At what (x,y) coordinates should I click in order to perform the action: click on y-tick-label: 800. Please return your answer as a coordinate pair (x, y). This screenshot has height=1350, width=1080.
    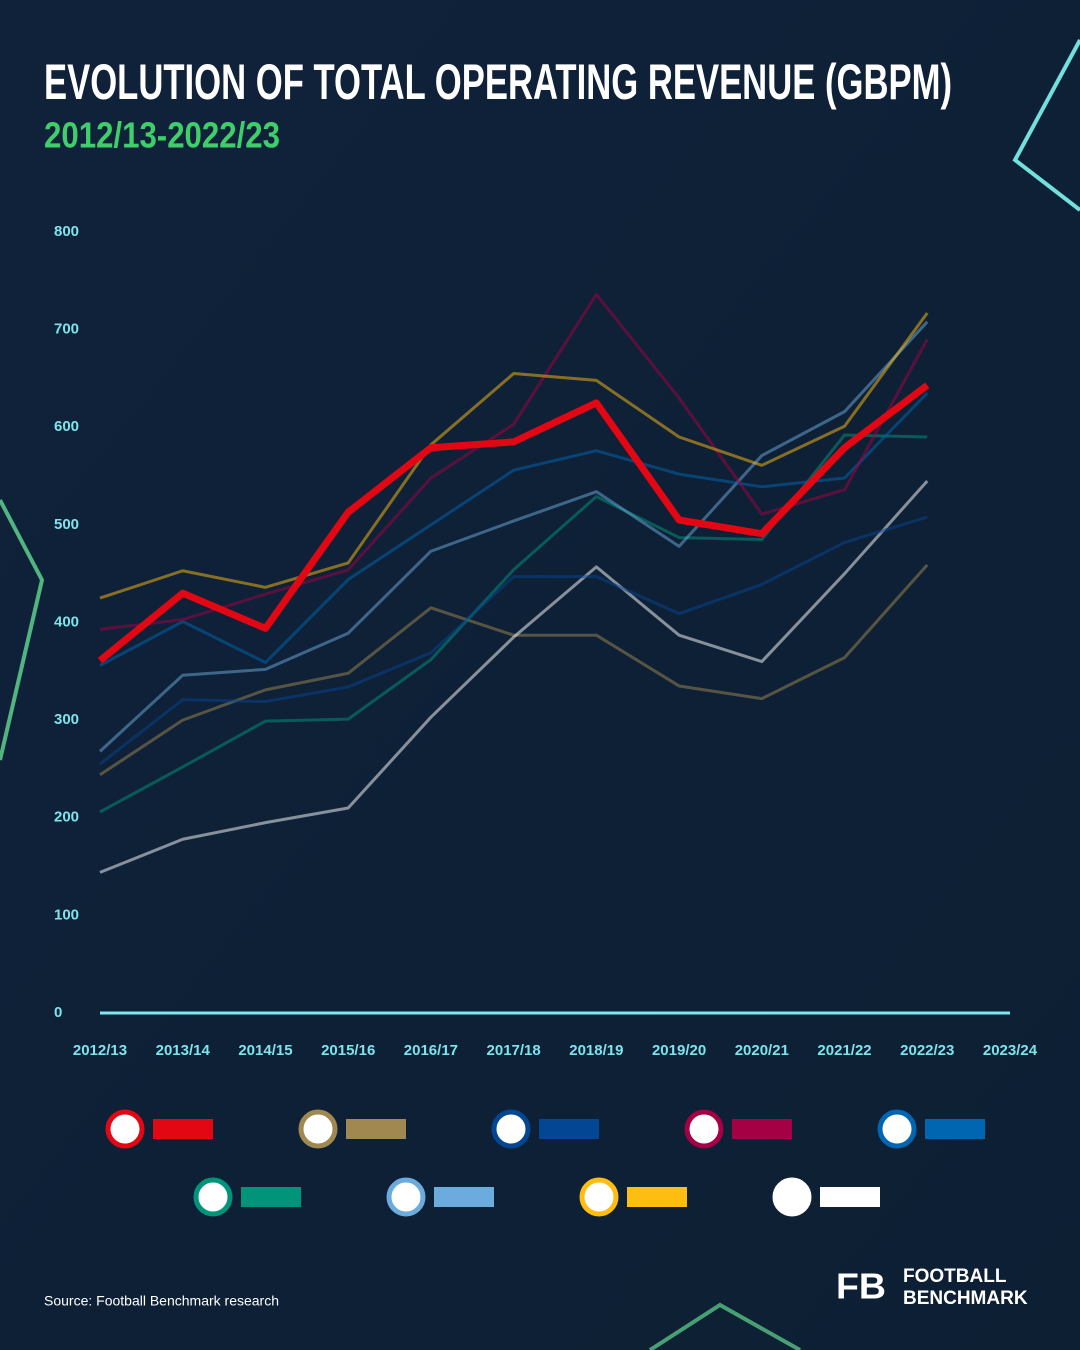
    Looking at the image, I should click on (66, 231).